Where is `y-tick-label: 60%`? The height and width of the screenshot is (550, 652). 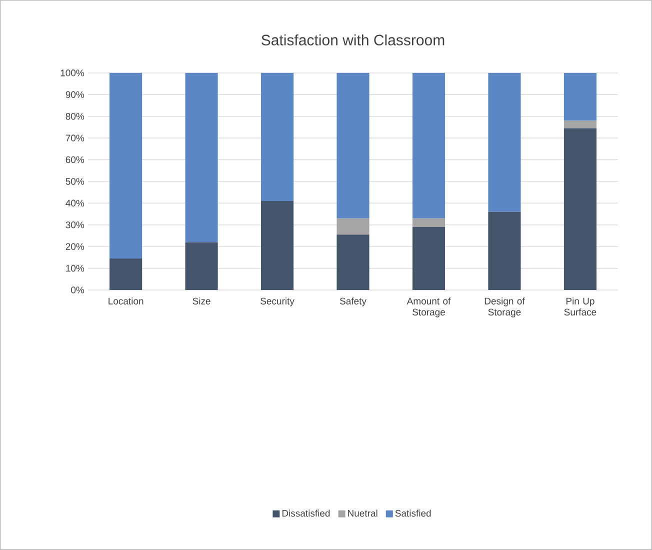 y-tick-label: 60% is located at coordinates (75, 160).